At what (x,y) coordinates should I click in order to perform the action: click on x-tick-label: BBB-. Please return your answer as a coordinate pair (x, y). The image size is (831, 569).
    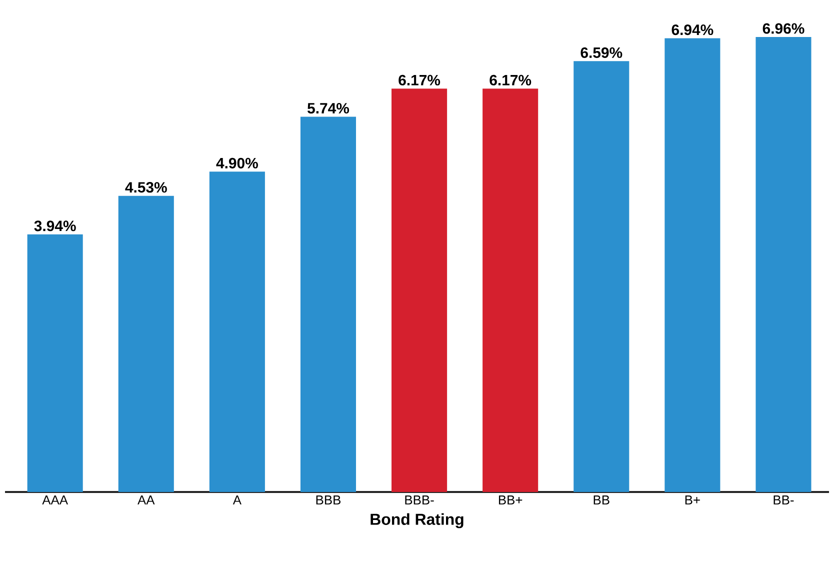
    Looking at the image, I should click on (419, 500).